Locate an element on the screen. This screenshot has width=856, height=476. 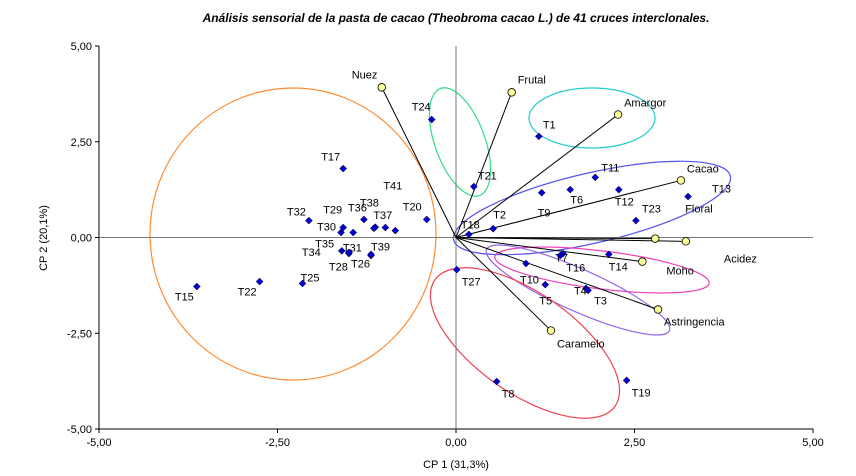
treatment-label: T41 is located at coordinates (392, 187).